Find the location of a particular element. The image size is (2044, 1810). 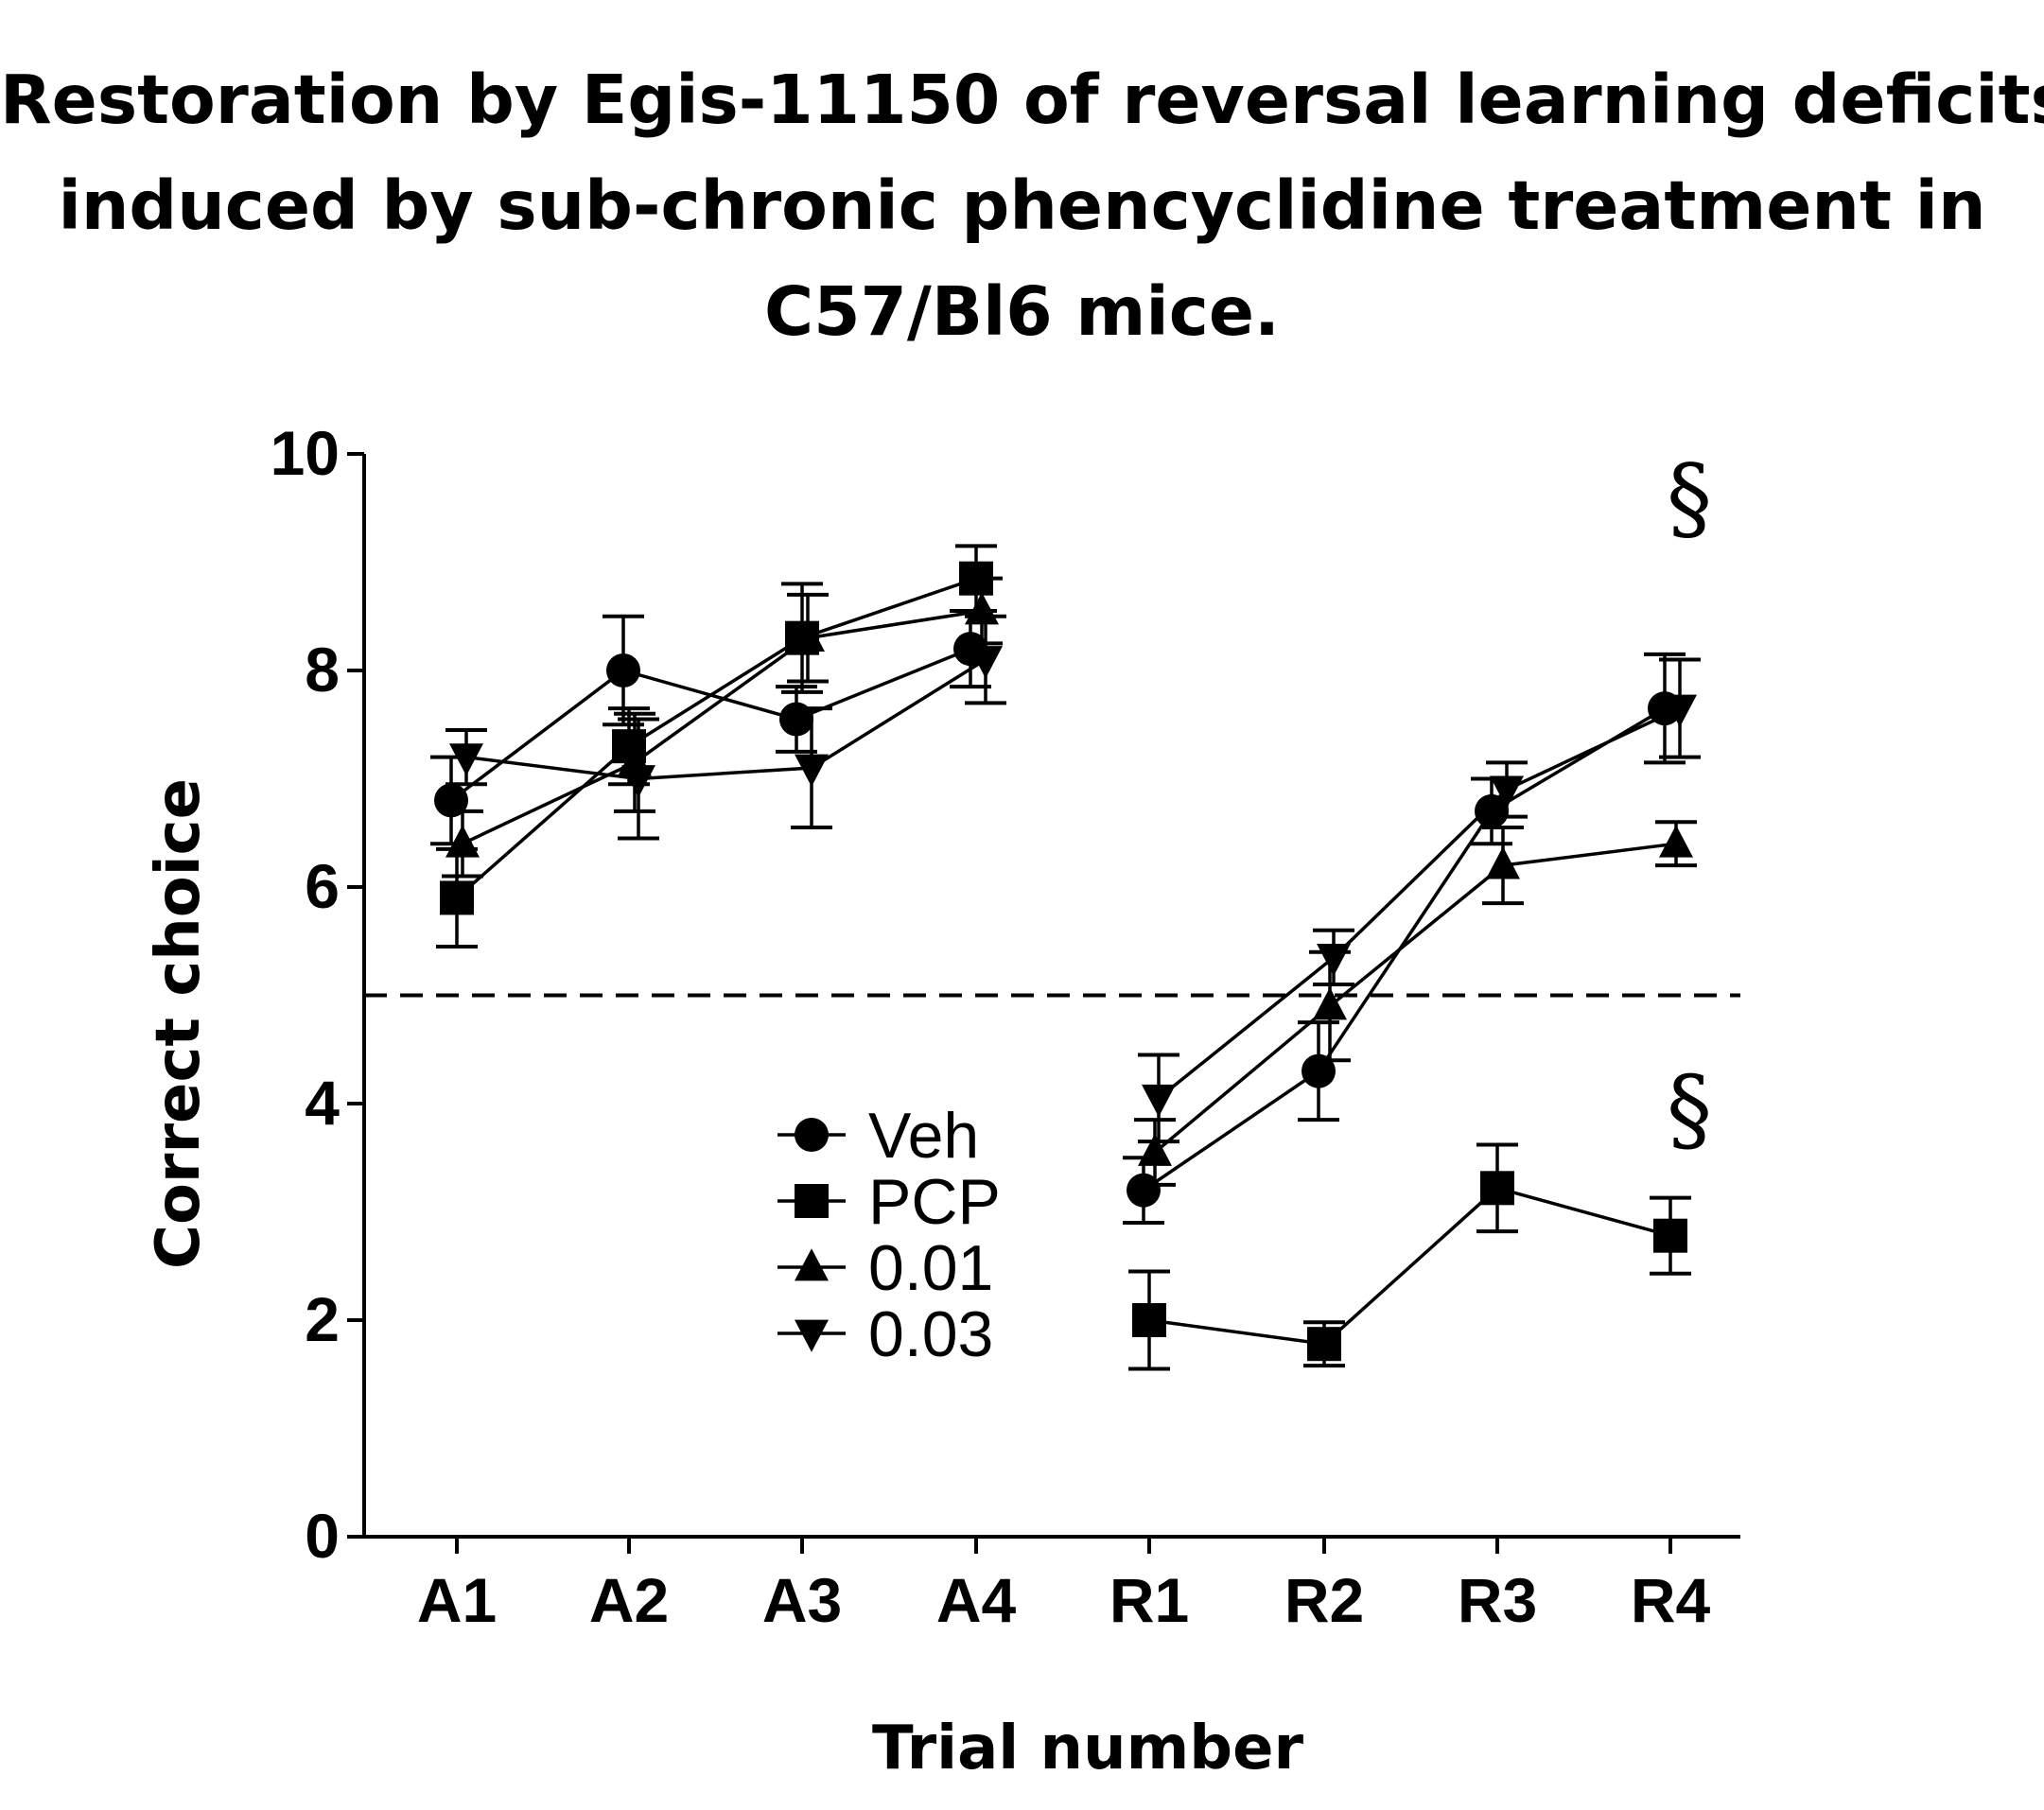

y-axis-title: Correct choice is located at coordinates (179, 1023).